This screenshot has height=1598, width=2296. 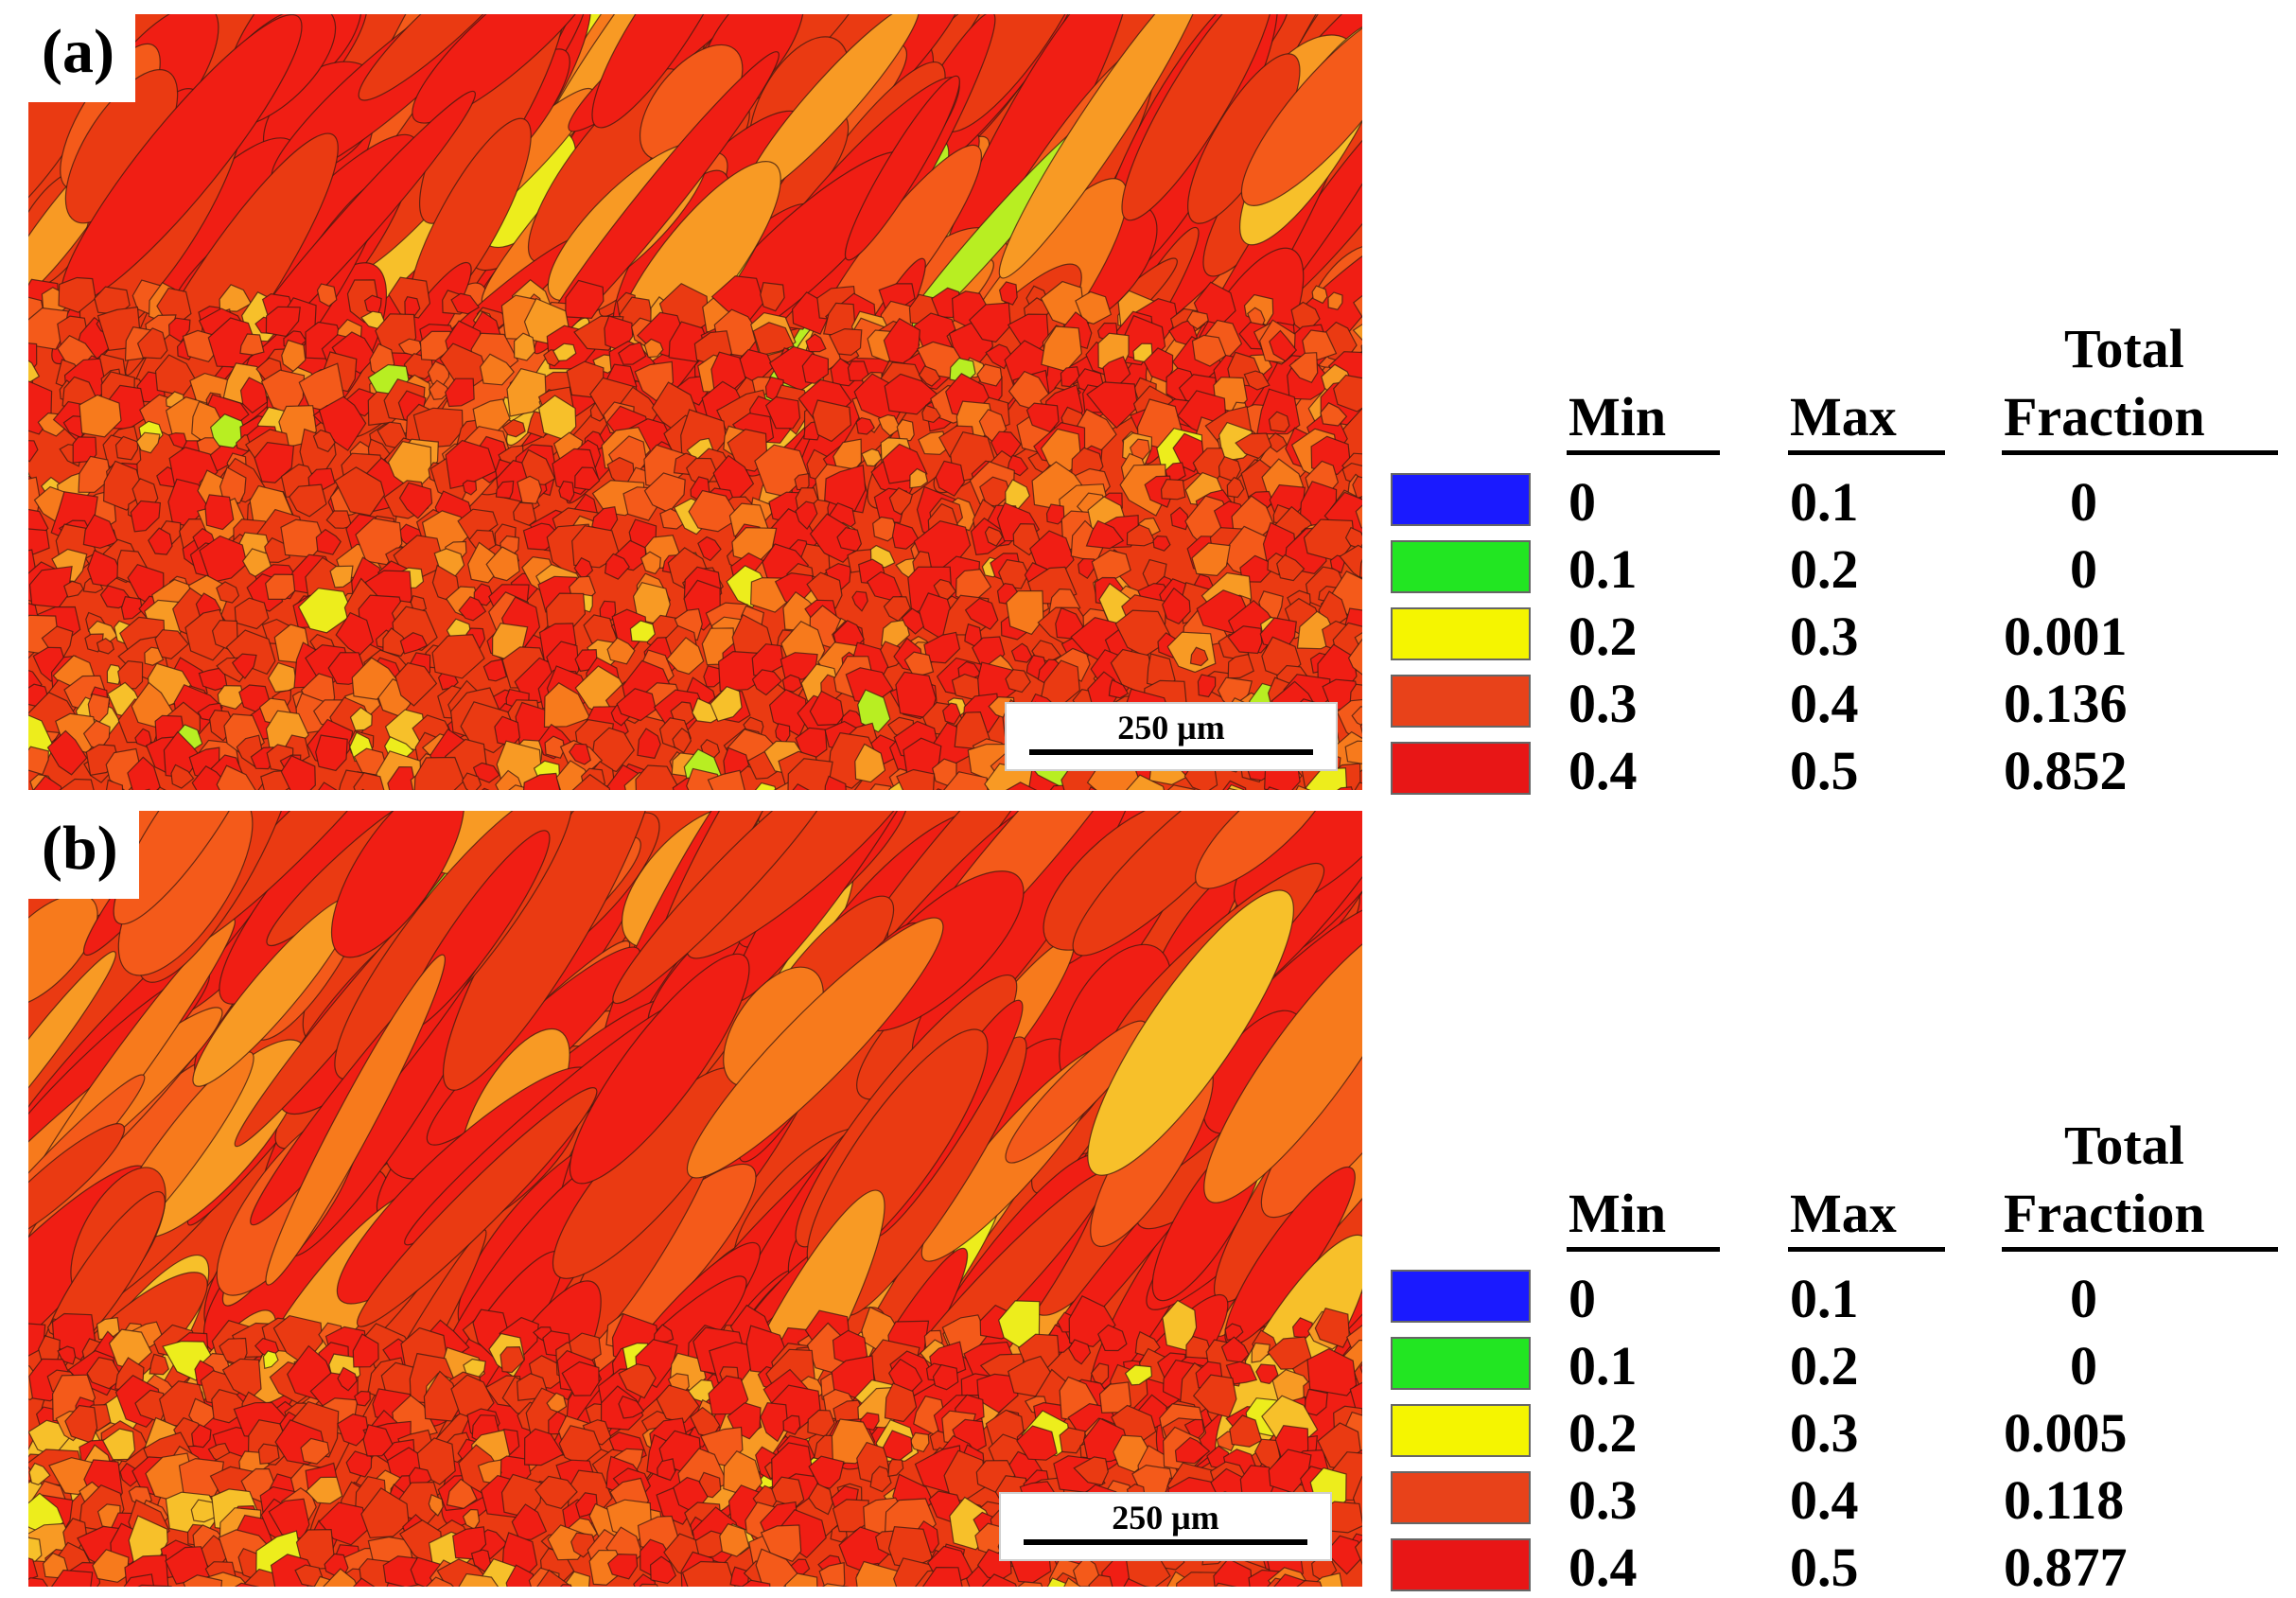 I want to click on legend-b-underline-fraction, so click(x=2140, y=1250).